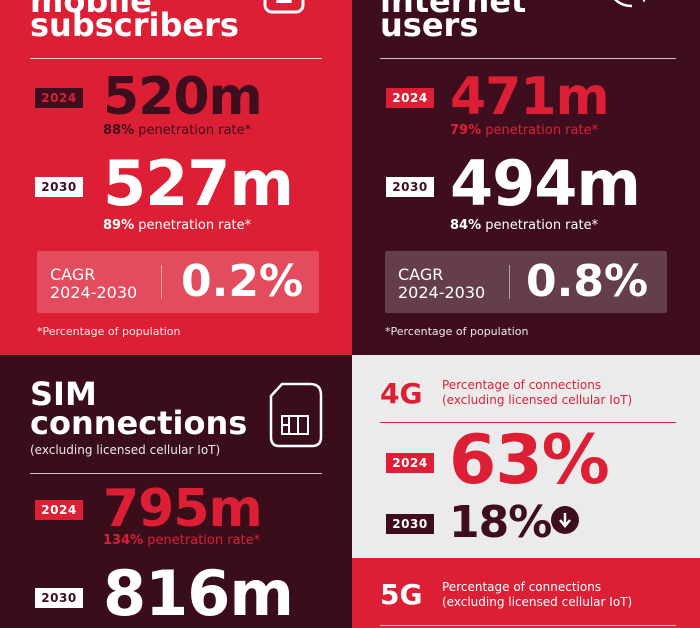  Describe the element at coordinates (59, 187) in the screenshot. I see `mobile-year-2030: 2030` at that location.